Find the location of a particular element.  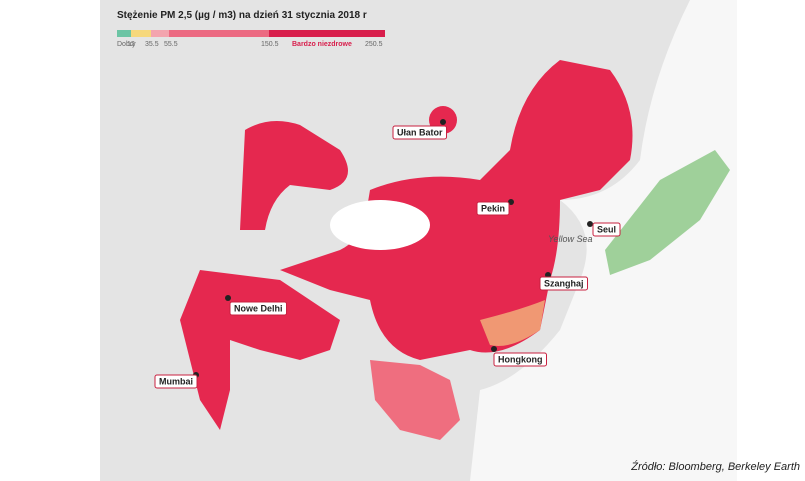

legend-label: 12 is located at coordinates (131, 44).